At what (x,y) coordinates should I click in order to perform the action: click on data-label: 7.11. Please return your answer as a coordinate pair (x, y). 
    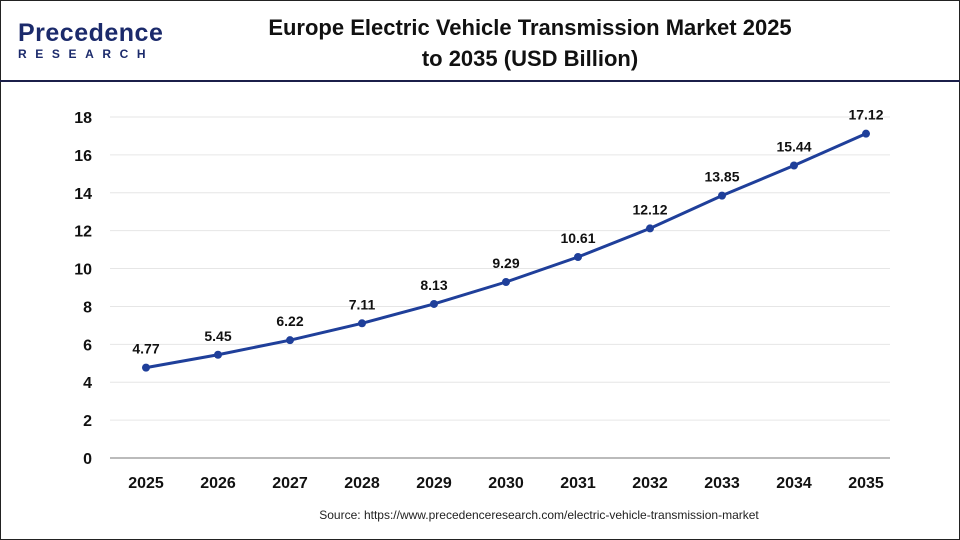
    Looking at the image, I should click on (362, 304).